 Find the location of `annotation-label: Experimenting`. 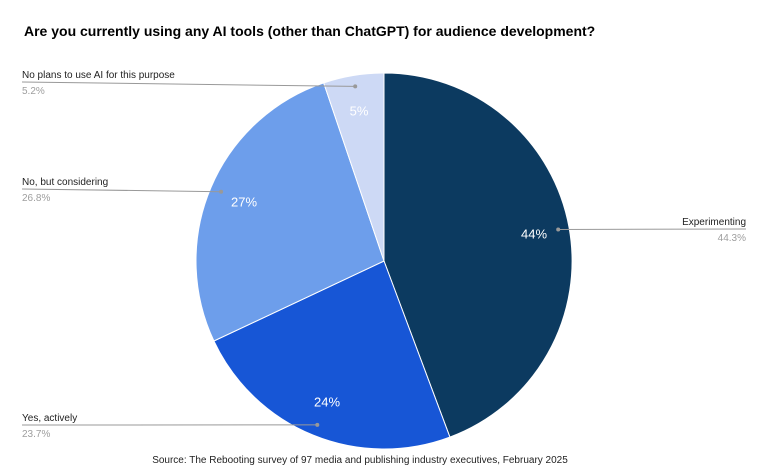

annotation-label: Experimenting is located at coordinates (714, 222).